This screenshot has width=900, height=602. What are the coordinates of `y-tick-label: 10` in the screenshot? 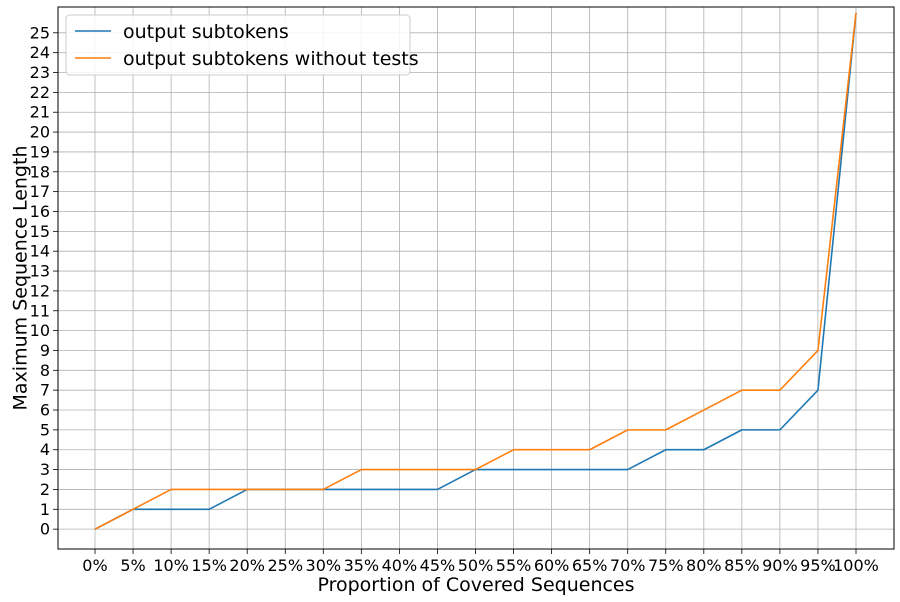 It's located at (40, 330).